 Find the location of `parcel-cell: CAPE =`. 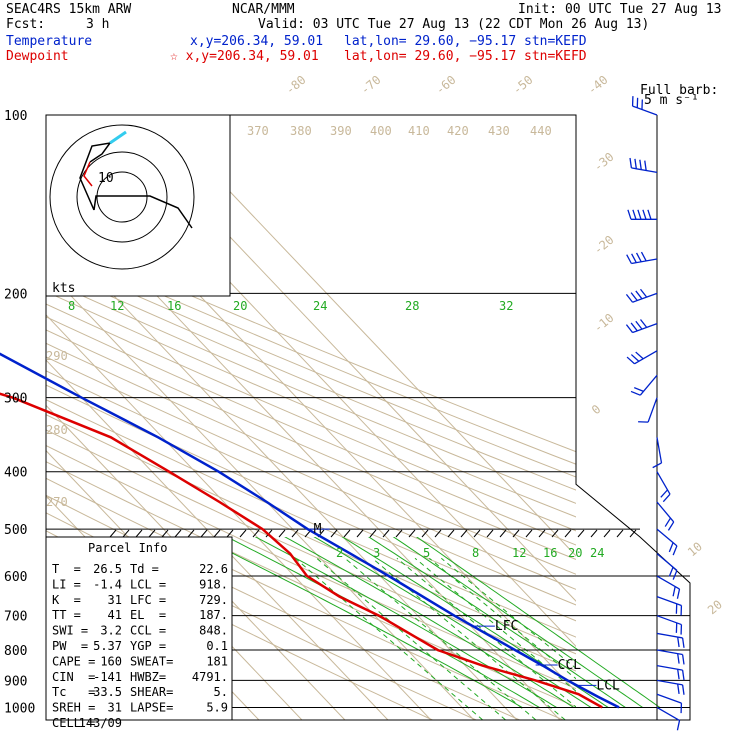

parcel-cell: CAPE = is located at coordinates (73, 661).